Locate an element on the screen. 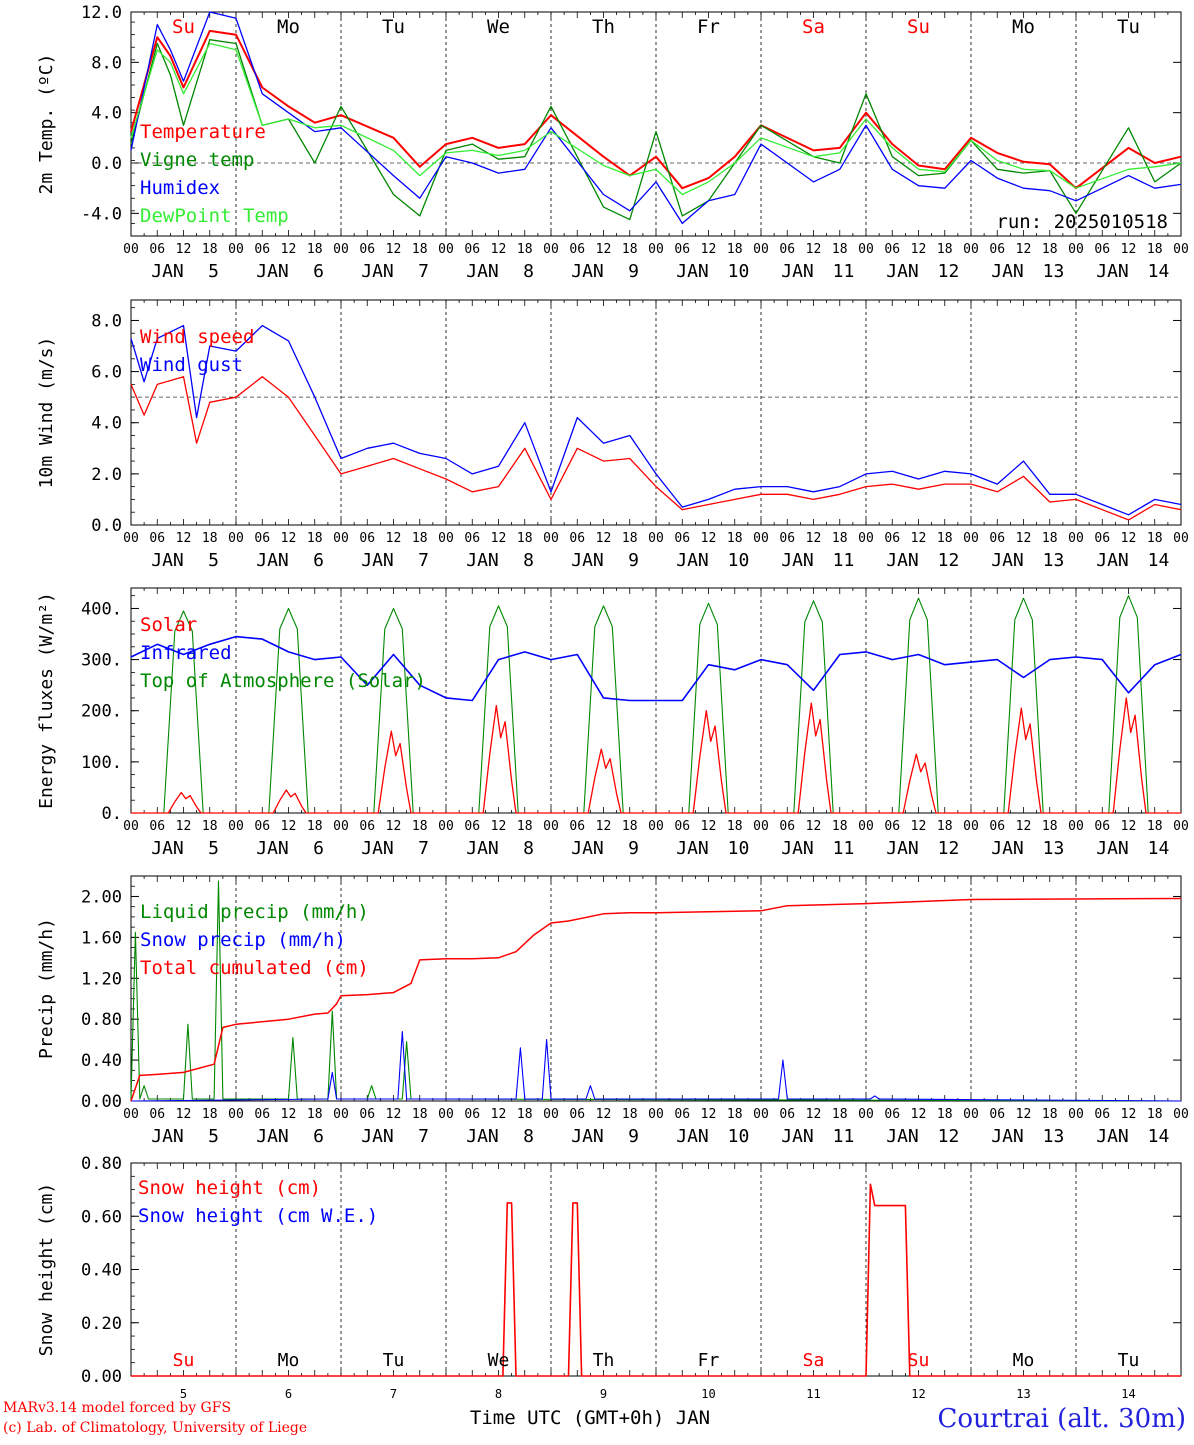  date-label: 13 is located at coordinates (1054, 848).